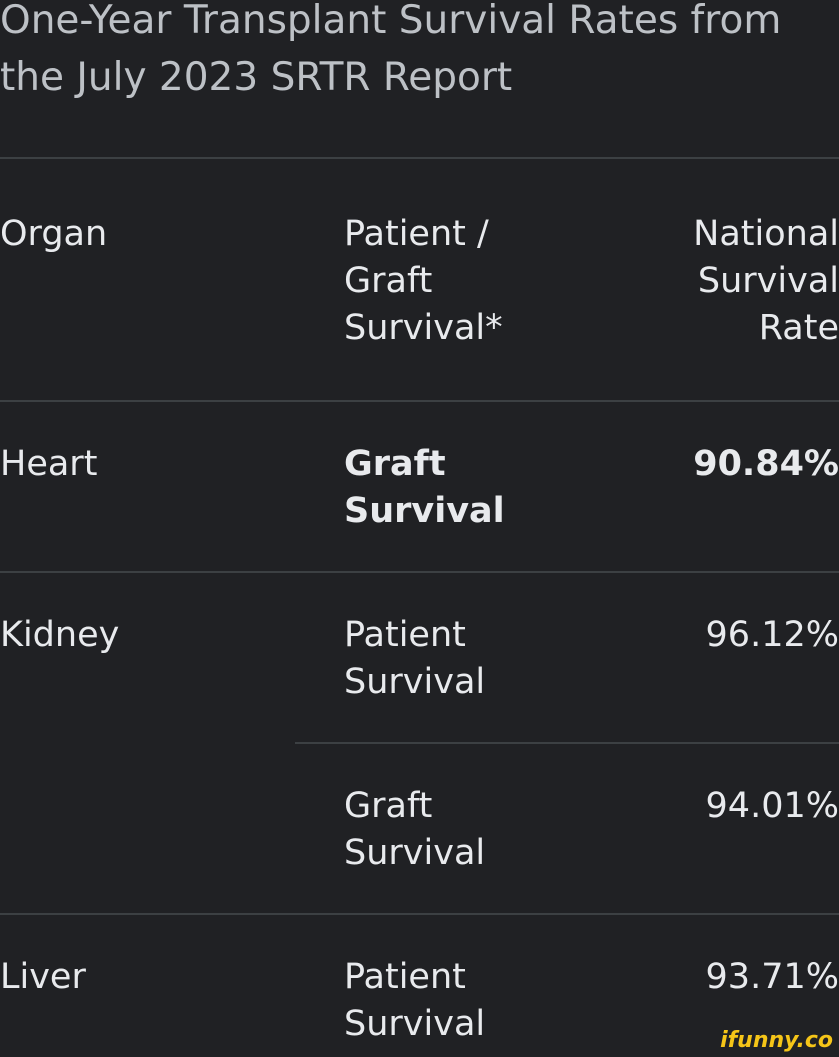 Image resolution: width=839 pixels, height=1057 pixels. I want to click on header-measure: Patient / Graft Survival*, so click(423, 281).